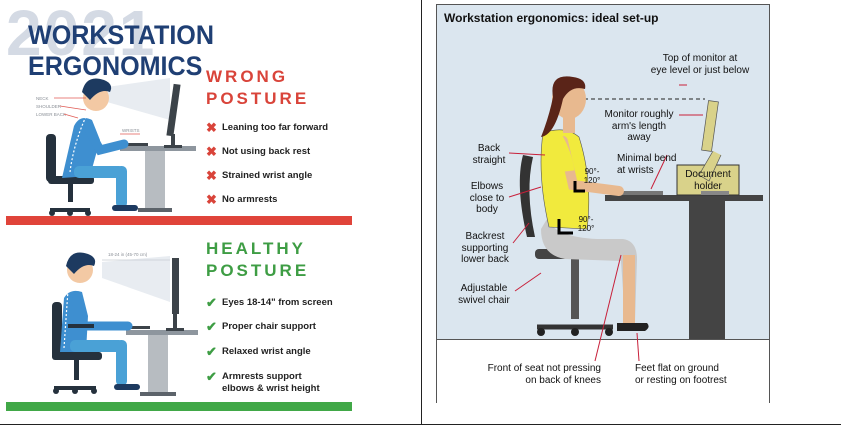  I want to click on horizontal-divider, so click(420, 424).